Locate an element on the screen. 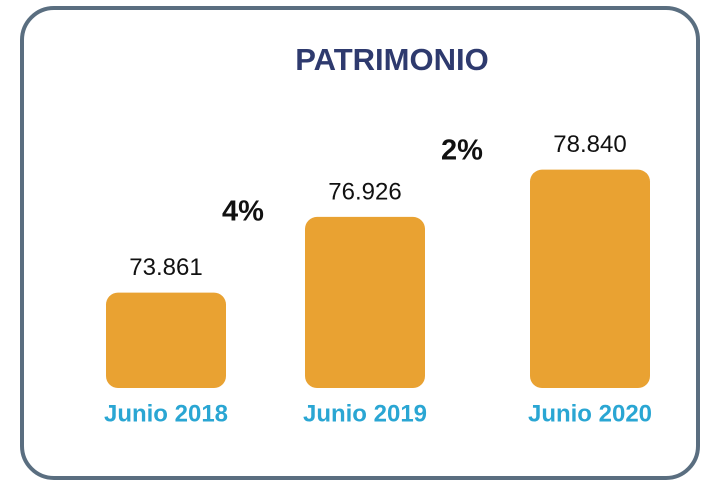  value-label: 78.840 is located at coordinates (589, 144).